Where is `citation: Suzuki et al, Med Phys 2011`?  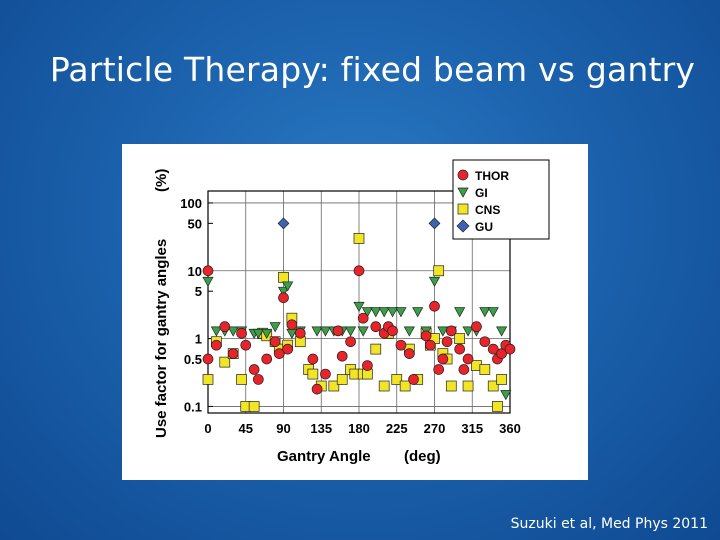 citation: Suzuki et al, Med Phys 2011 is located at coordinates (609, 524).